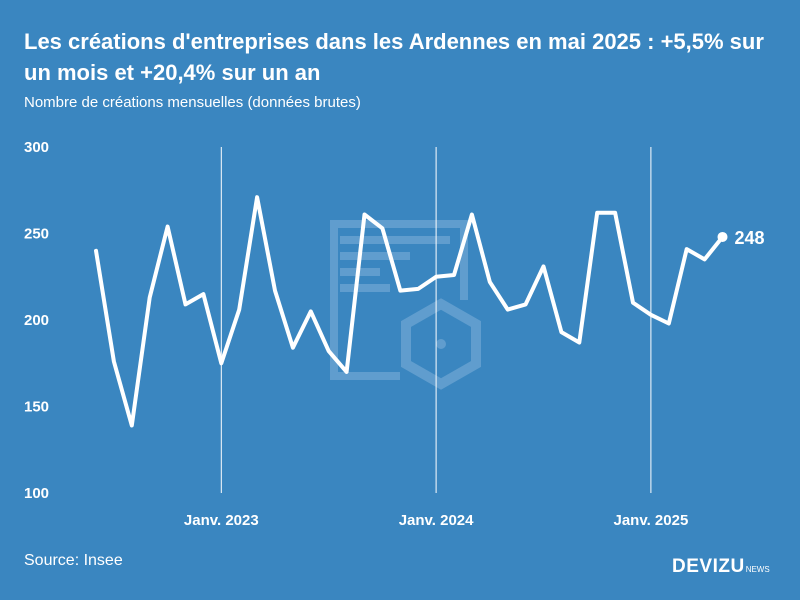  Describe the element at coordinates (36, 407) in the screenshot. I see `y-tick-label: 150` at that location.